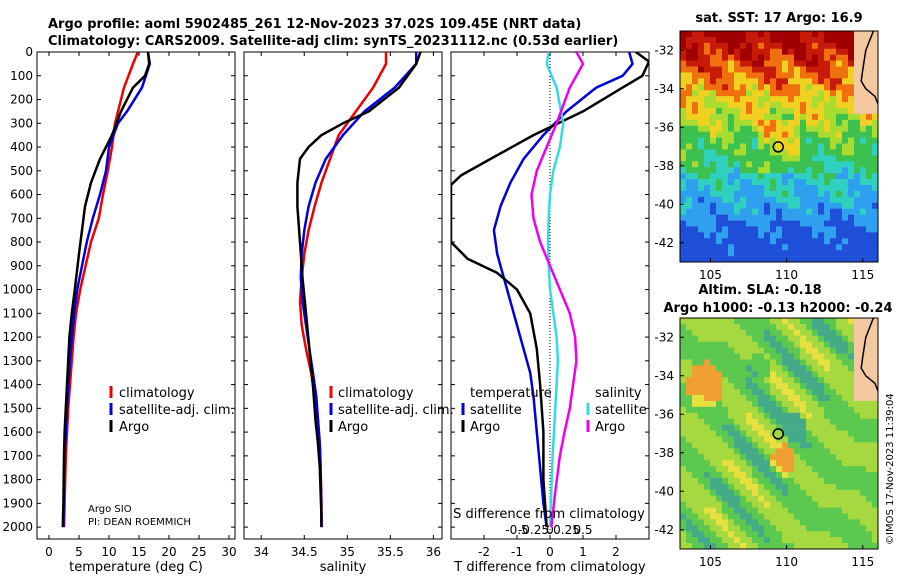 Image resolution: width=900 pixels, height=580 pixels. Describe the element at coordinates (17, 480) in the screenshot. I see `y-tick-label: 1800` at that location.